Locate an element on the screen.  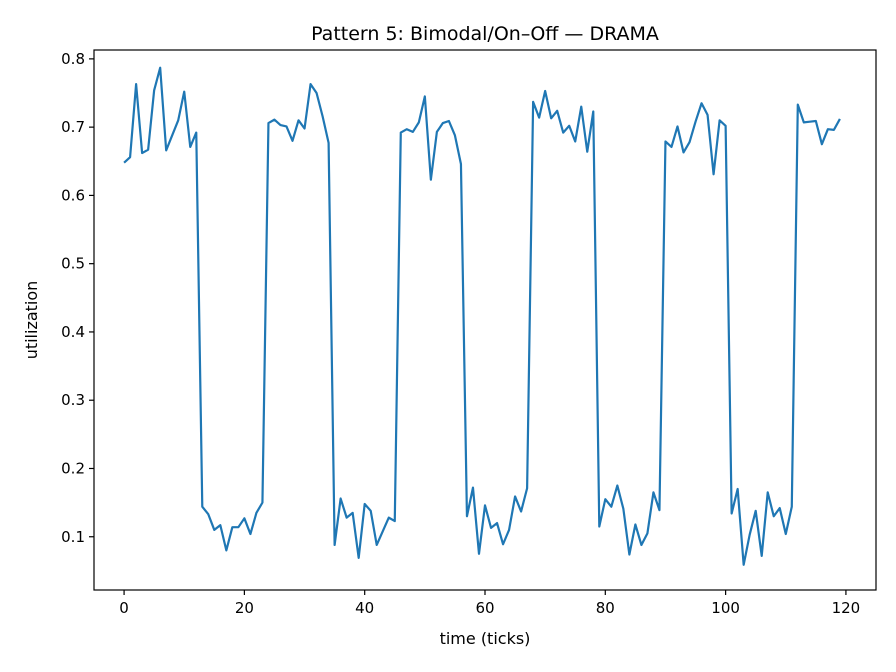
y-tick-label: 0.4 is located at coordinates (73, 332).